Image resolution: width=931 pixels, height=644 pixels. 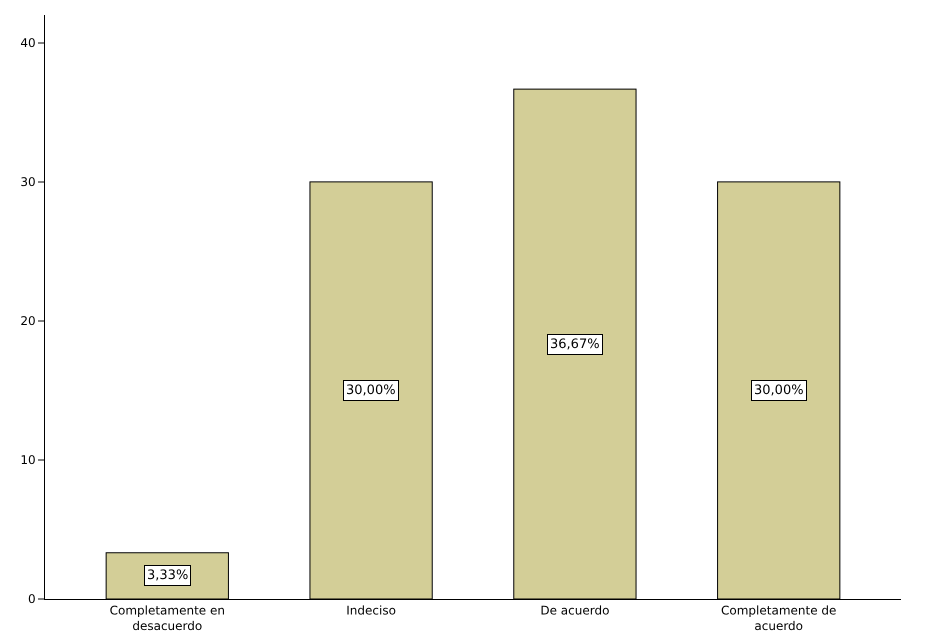 I want to click on x-tick-label: Completamente de acuerdo, so click(x=778, y=618).